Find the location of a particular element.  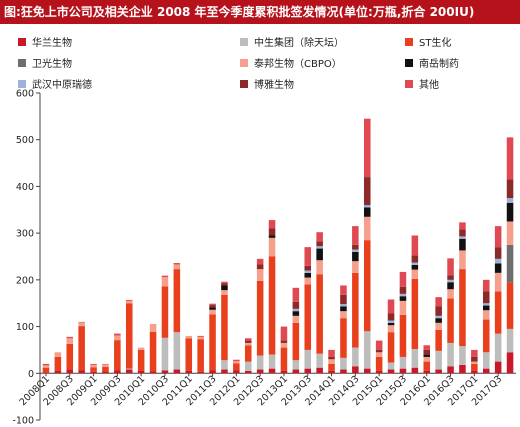

y-tick-label: 600 is located at coordinates (25, 94).